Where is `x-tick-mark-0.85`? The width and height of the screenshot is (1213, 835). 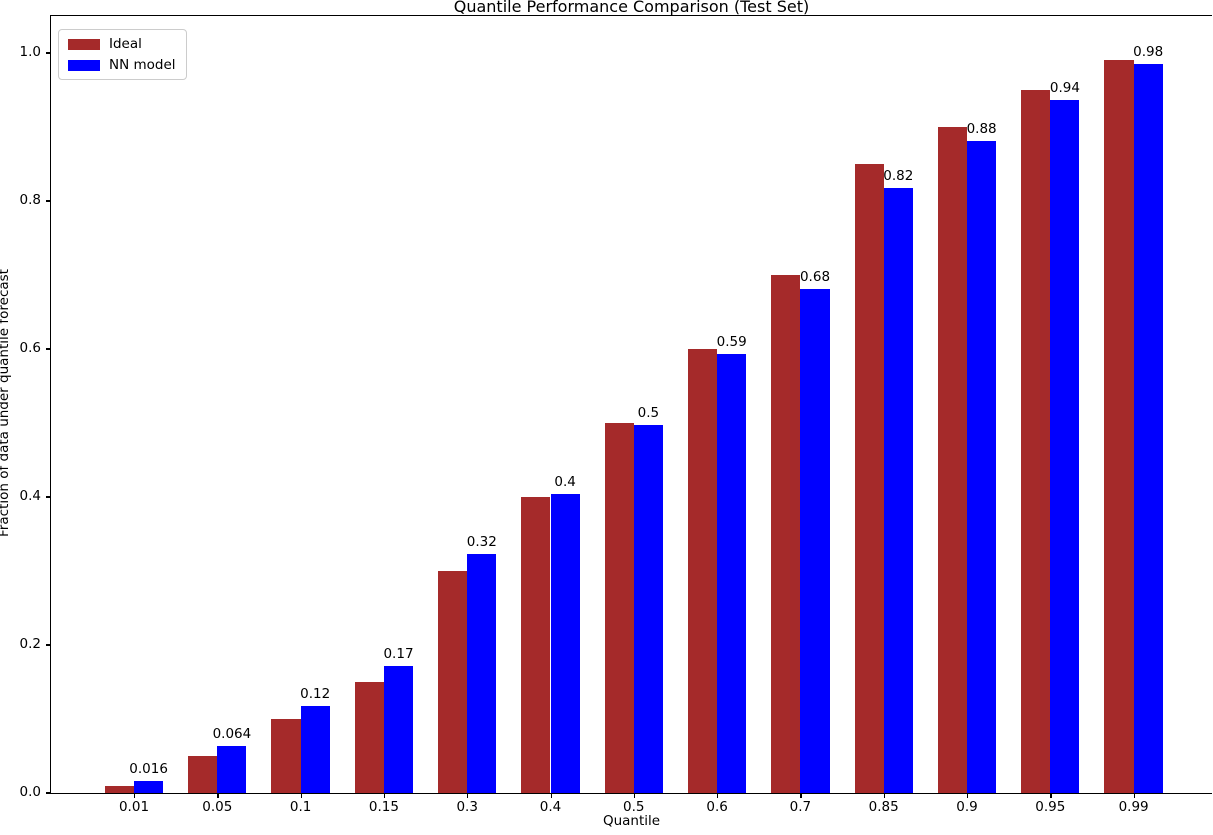 x-tick-mark-0.85 is located at coordinates (884, 796).